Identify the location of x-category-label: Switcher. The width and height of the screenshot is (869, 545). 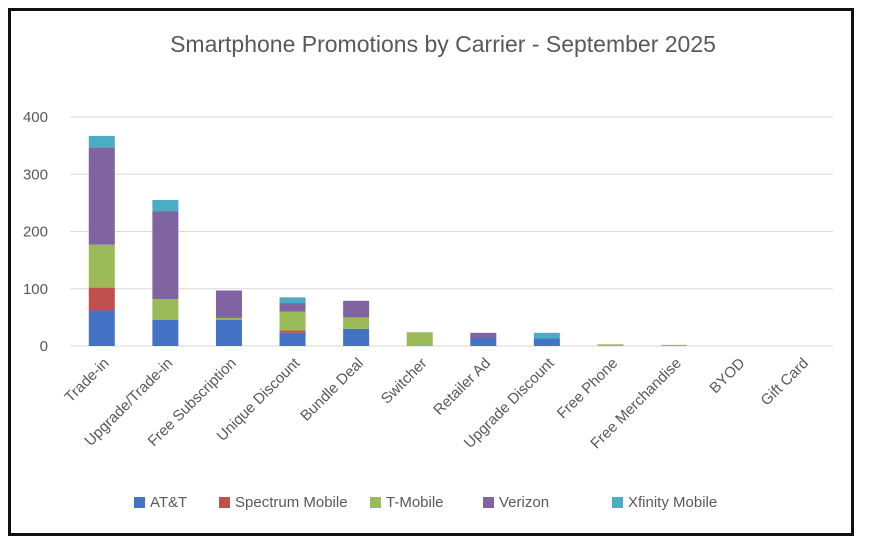
(404, 381).